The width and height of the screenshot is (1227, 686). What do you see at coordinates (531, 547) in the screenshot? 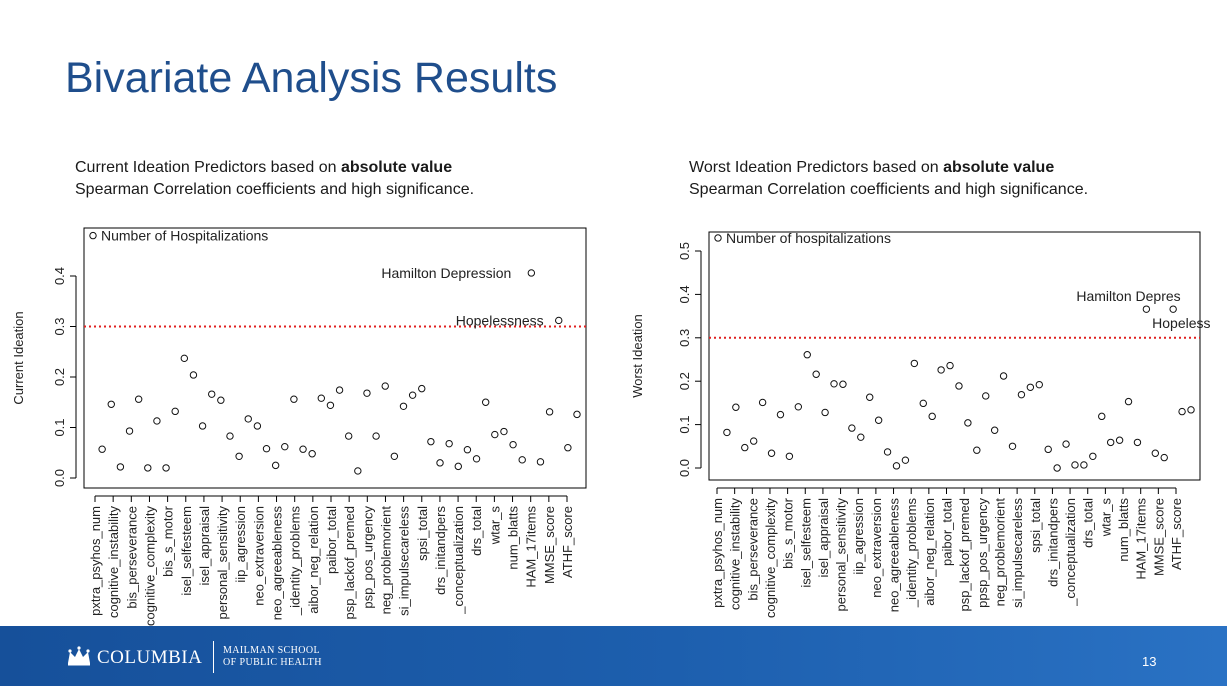
I see `x-tick-label: HAM_17items` at bounding box center [531, 547].